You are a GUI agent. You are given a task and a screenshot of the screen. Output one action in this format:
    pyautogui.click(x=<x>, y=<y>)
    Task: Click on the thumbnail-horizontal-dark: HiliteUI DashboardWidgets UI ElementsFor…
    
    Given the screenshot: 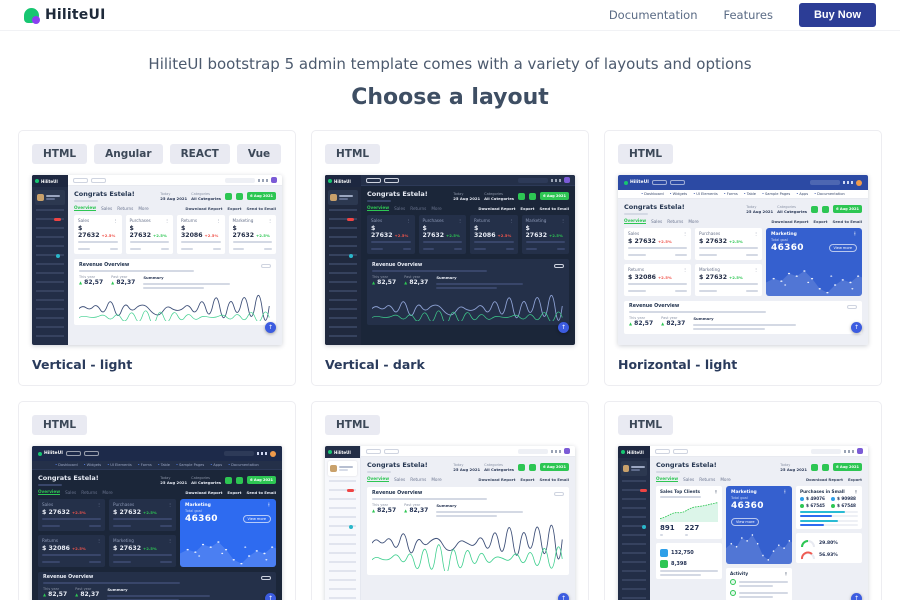 What is the action you would take?
    pyautogui.click(x=157, y=523)
    